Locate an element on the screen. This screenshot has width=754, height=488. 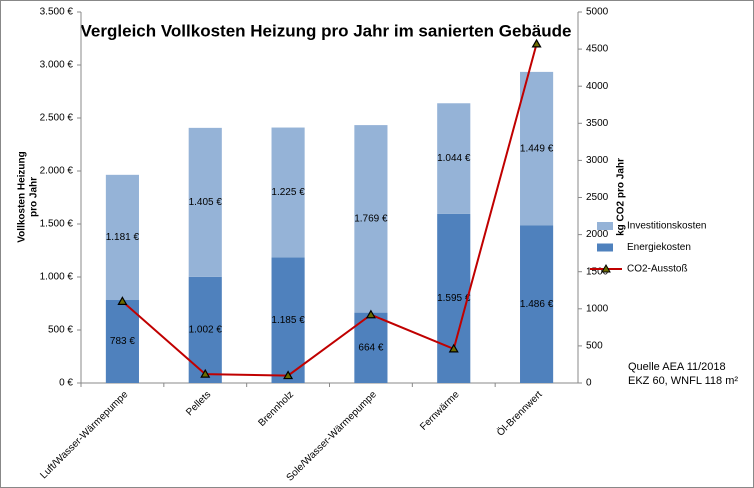
y2-tick-label: 3000 is located at coordinates (597, 160).